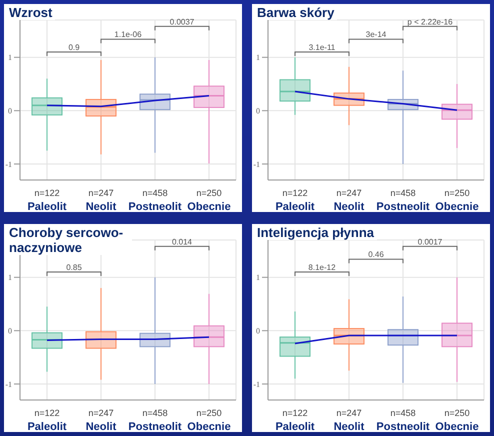 The image size is (494, 436). Describe the element at coordinates (430, 21) in the screenshot. I see `annotation: p < 2.22e-16` at that location.